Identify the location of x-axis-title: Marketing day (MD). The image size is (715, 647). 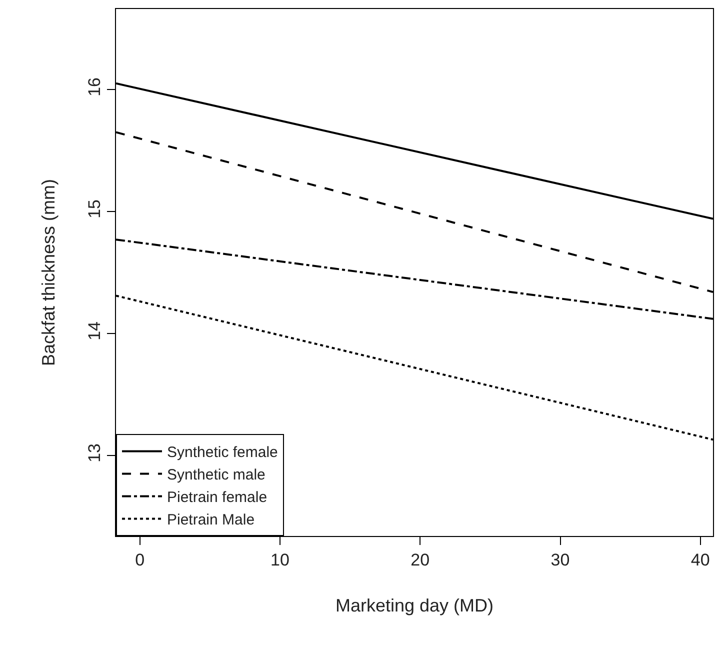
(414, 606).